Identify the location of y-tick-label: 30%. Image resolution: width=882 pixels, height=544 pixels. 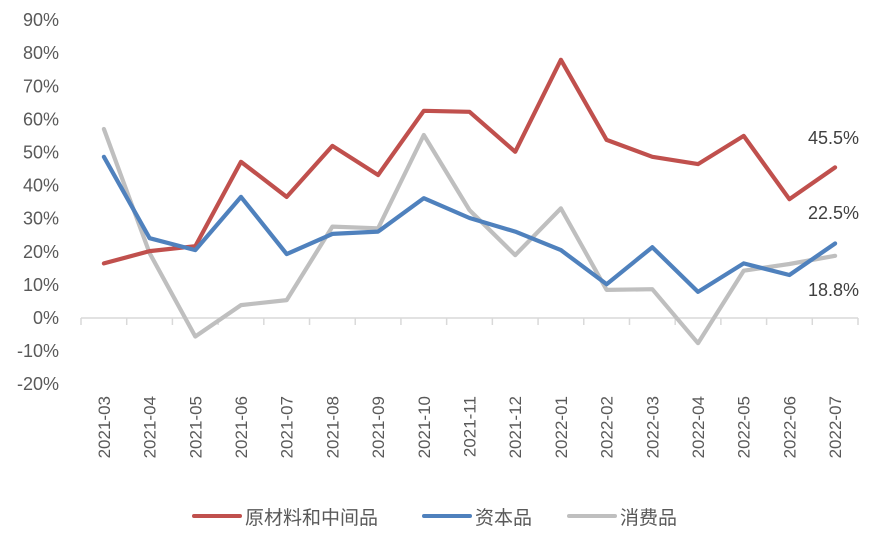
(41, 219).